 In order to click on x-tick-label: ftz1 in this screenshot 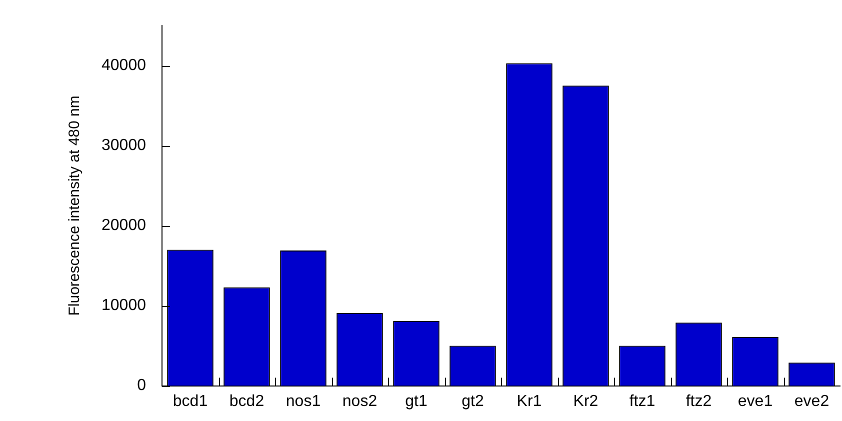, I will do `click(642, 401)`.